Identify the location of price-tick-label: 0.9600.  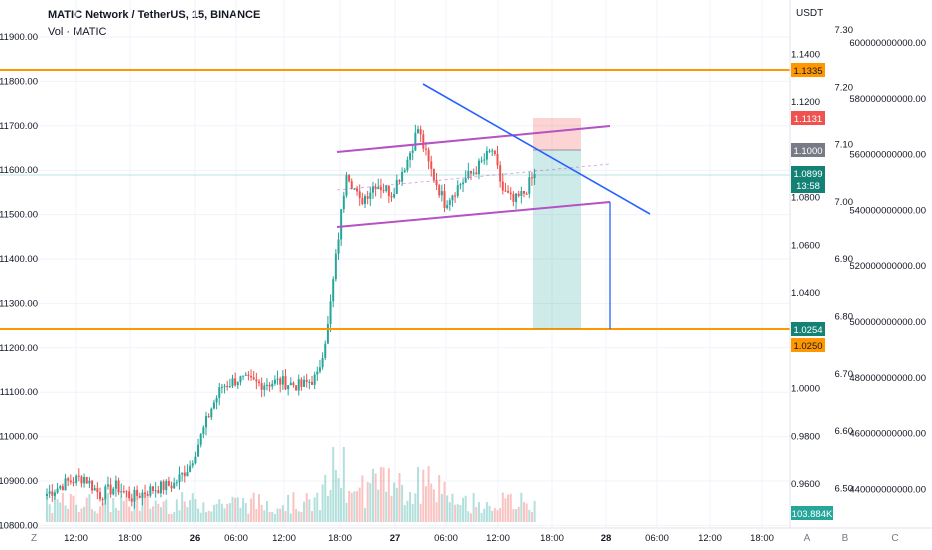
(805, 484).